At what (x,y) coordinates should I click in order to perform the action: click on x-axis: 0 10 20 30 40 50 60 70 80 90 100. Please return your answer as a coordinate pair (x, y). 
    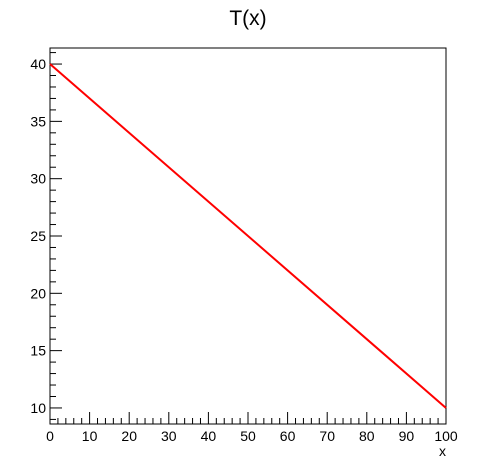
    Looking at the image, I should click on (252, 428).